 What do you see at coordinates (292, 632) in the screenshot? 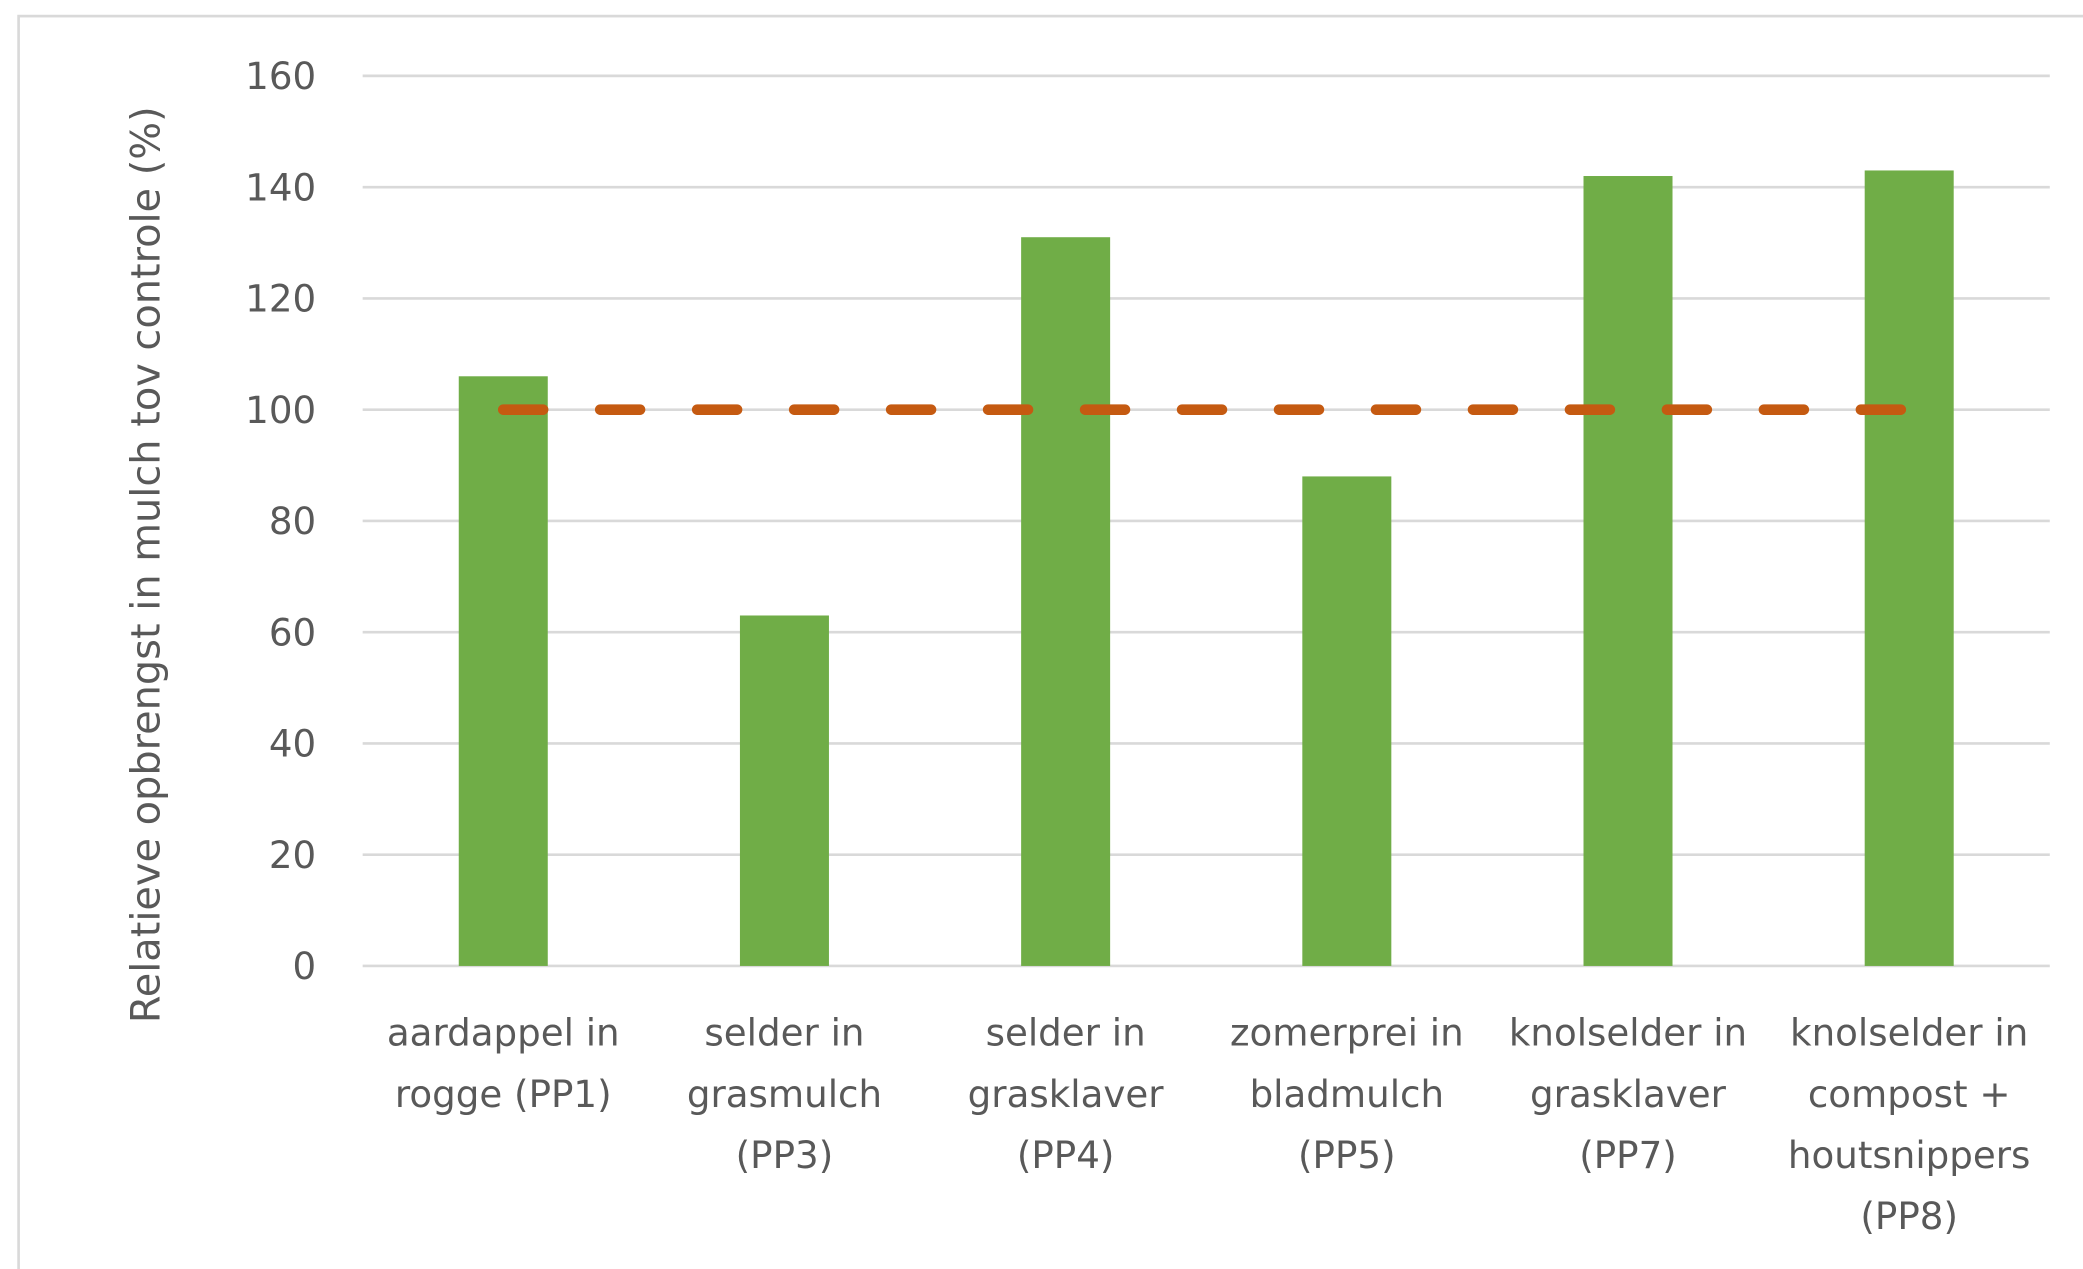
I see `y-tick-label: 60` at bounding box center [292, 632].